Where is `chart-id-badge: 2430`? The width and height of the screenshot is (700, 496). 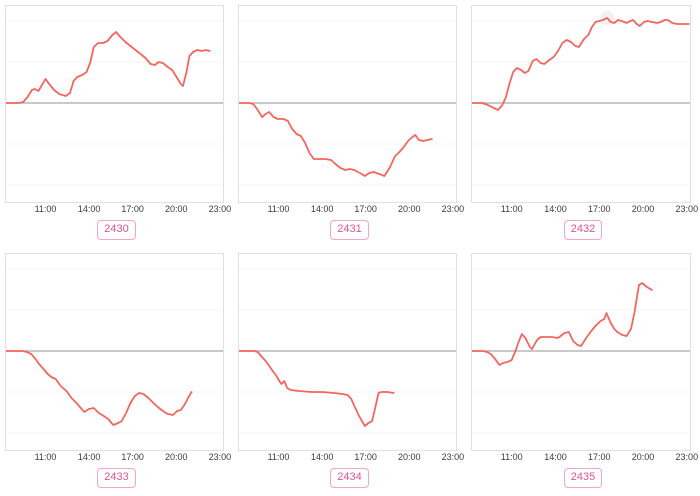 chart-id-badge: 2430 is located at coordinates (116, 230).